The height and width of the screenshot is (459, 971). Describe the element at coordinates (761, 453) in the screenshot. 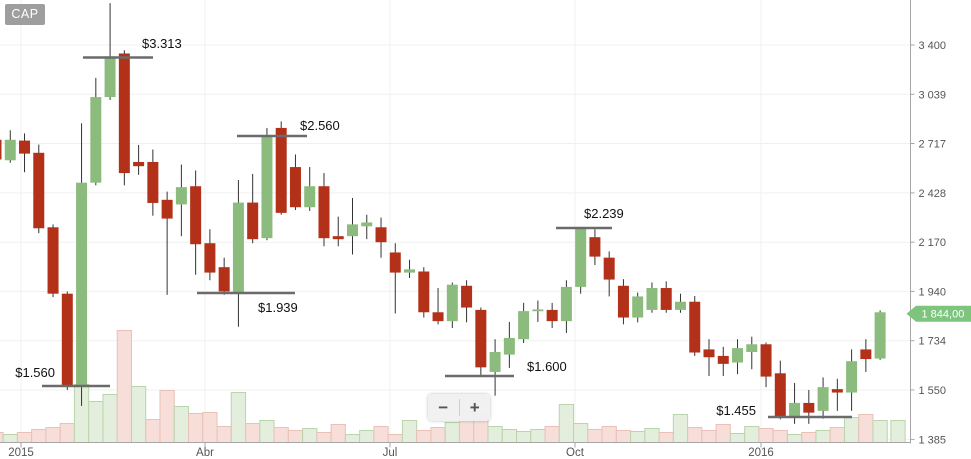

I see `x-tick-label: 2016` at that location.